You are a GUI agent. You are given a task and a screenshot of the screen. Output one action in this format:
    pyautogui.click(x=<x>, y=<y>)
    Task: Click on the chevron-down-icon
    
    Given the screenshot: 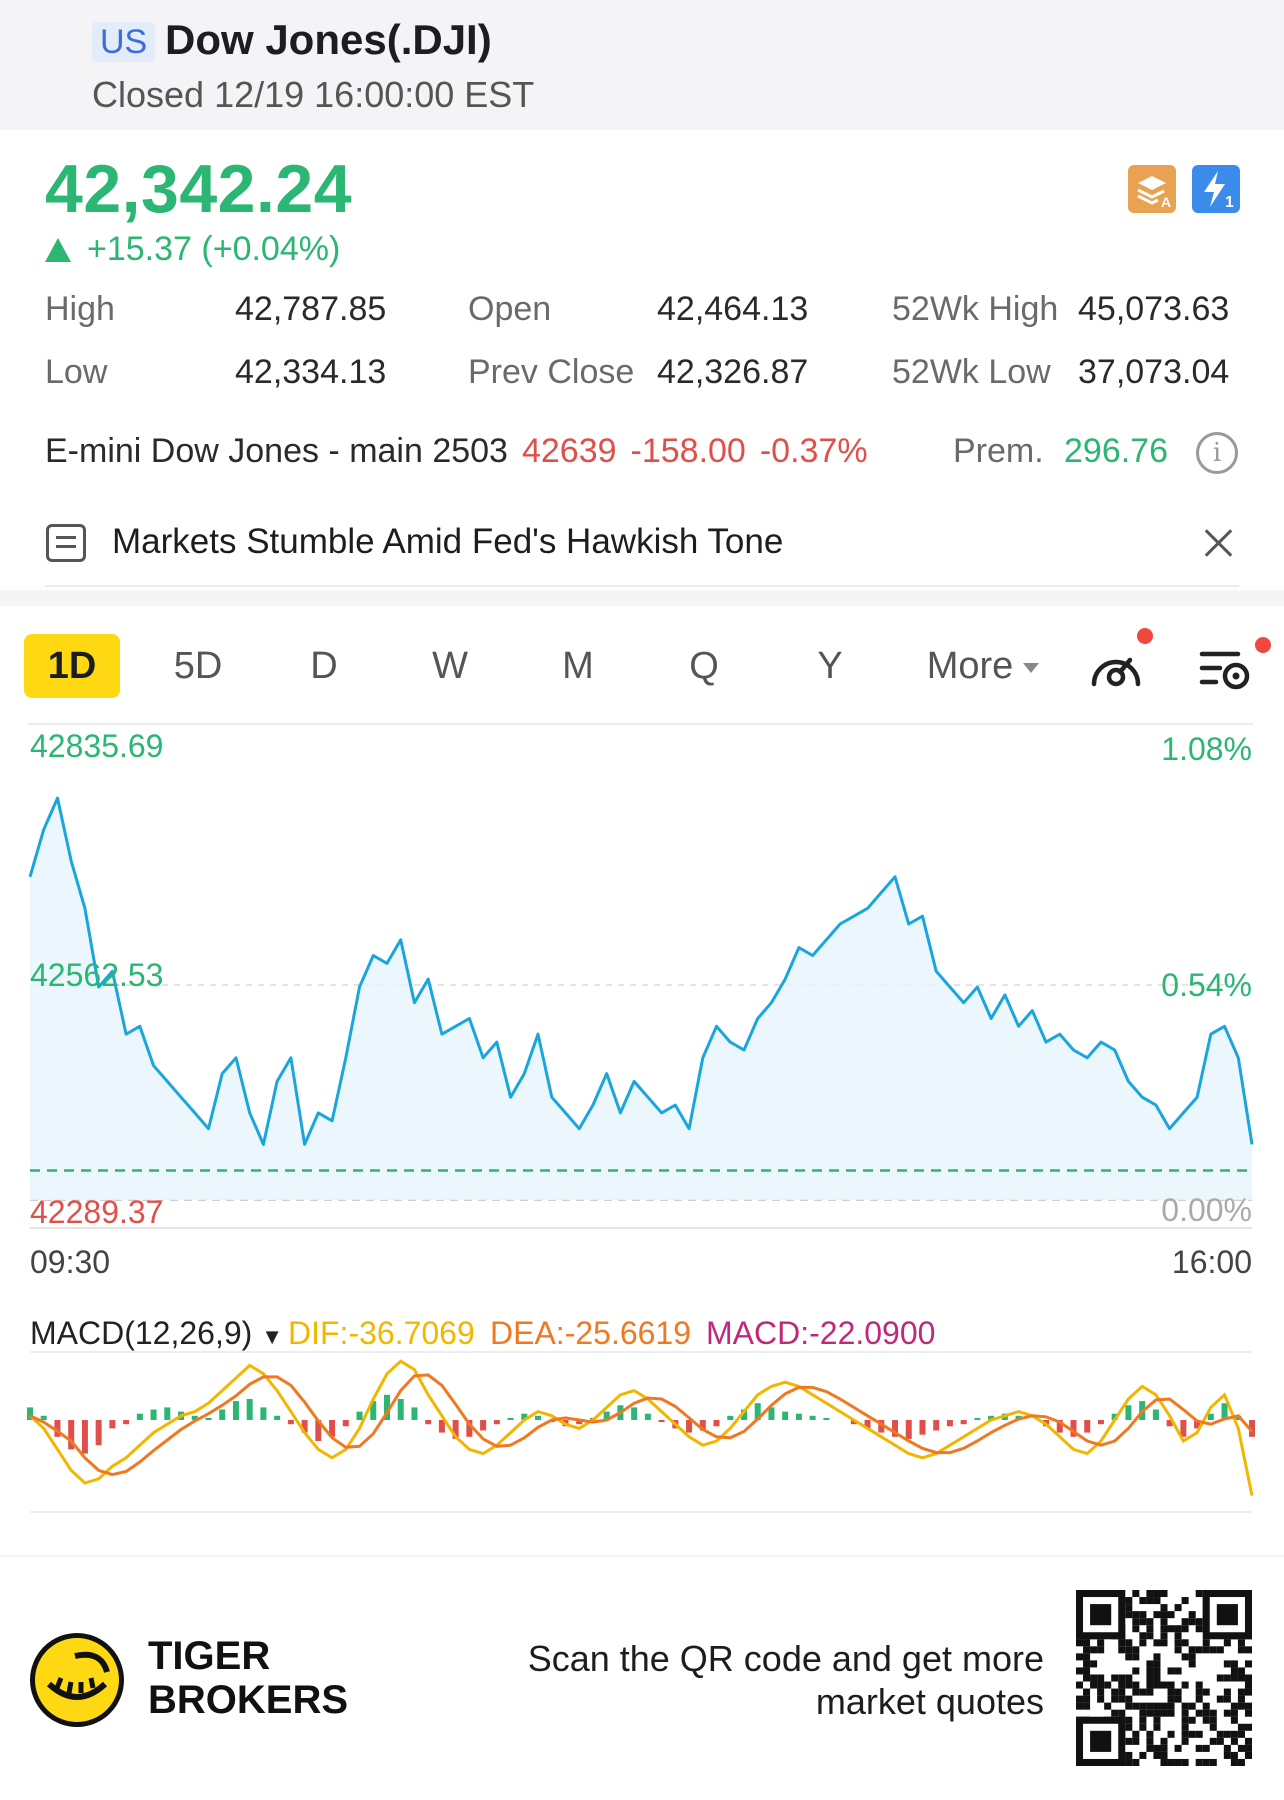 What is the action you would take?
    pyautogui.click(x=1031, y=667)
    